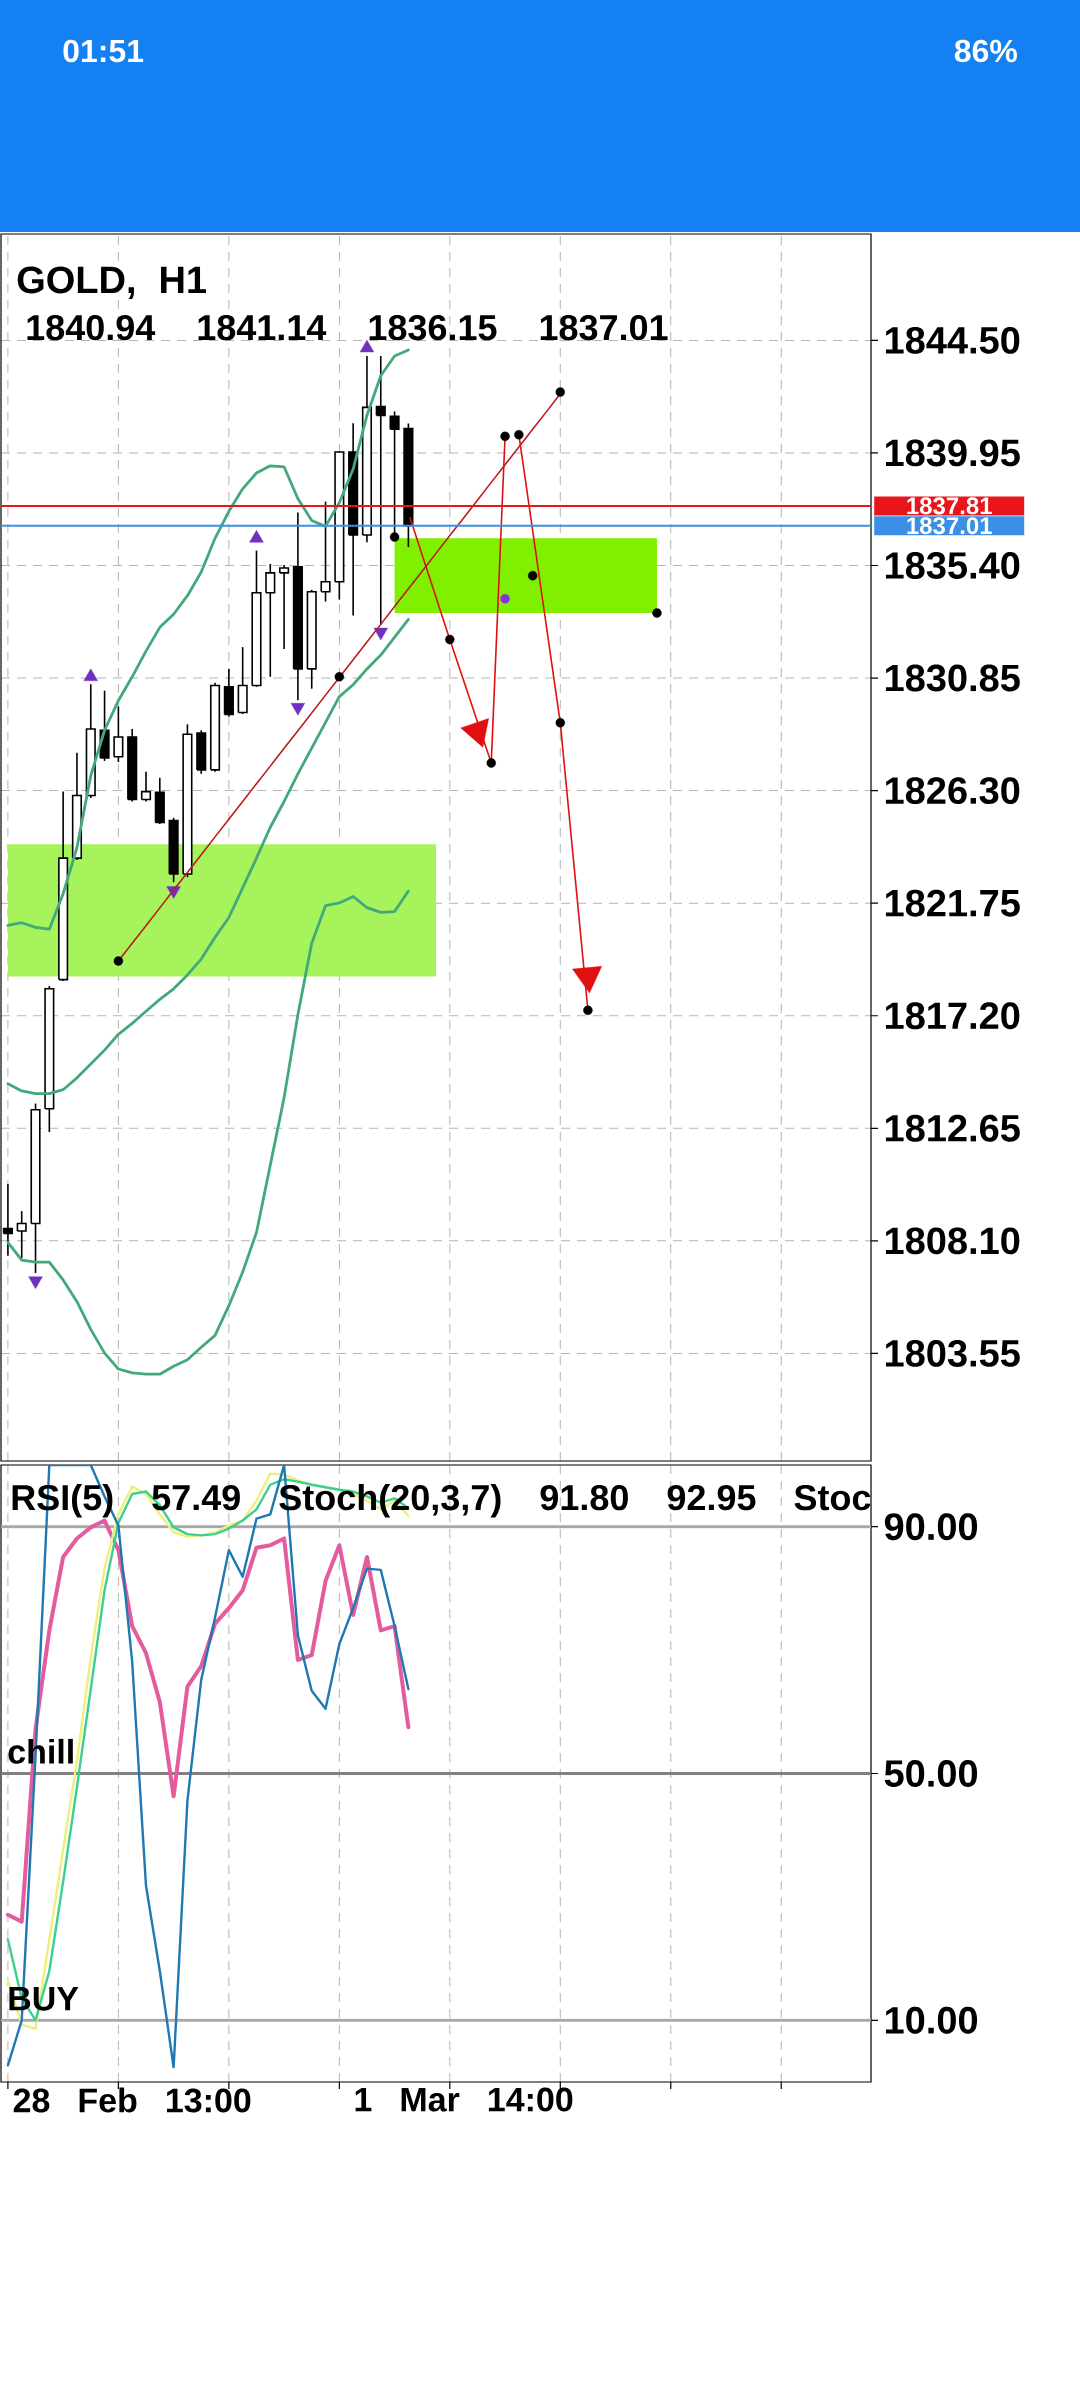  What do you see at coordinates (952, 453) in the screenshot?
I see `y-tick-label: 1839.95` at bounding box center [952, 453].